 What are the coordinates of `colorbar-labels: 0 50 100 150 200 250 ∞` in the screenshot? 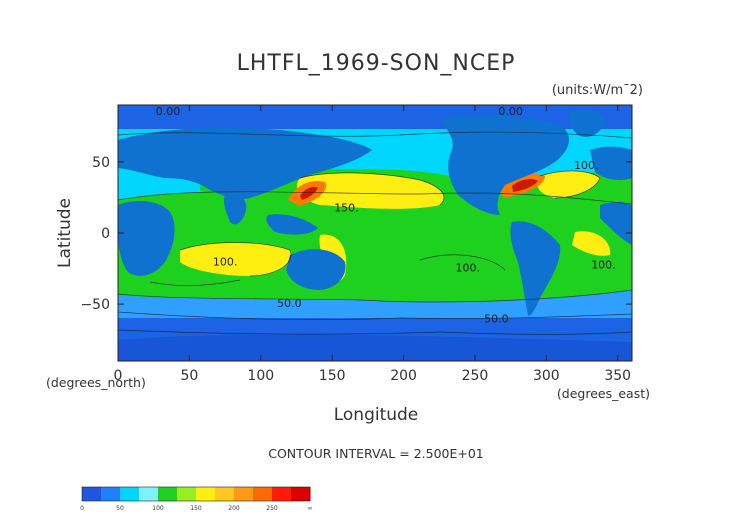 It's located at (196, 508).